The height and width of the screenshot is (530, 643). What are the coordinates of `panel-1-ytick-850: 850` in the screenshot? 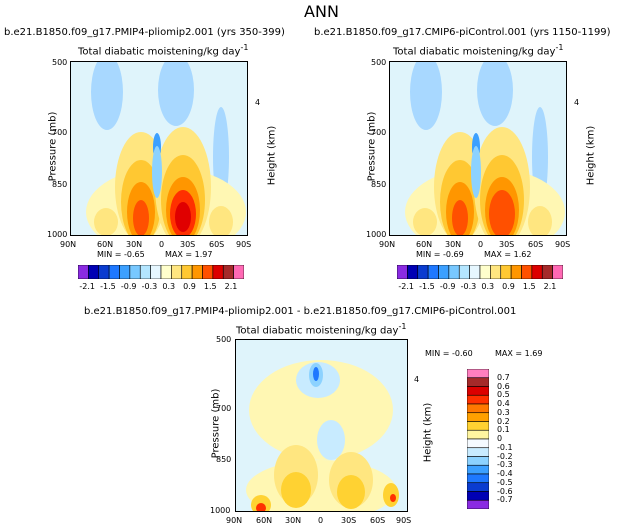 It's located at (60, 184).